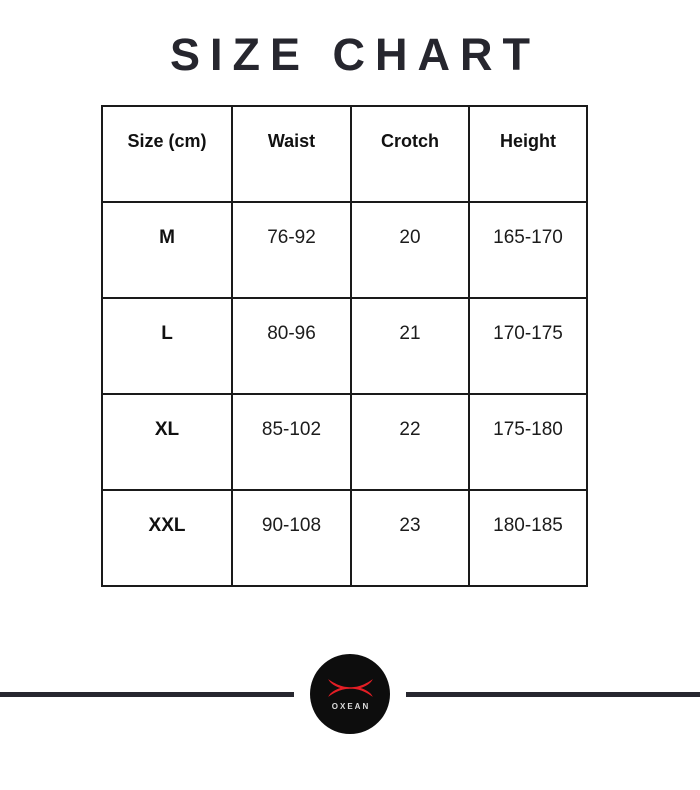 The width and height of the screenshot is (700, 790). I want to click on col-header-height: Height, so click(528, 154).